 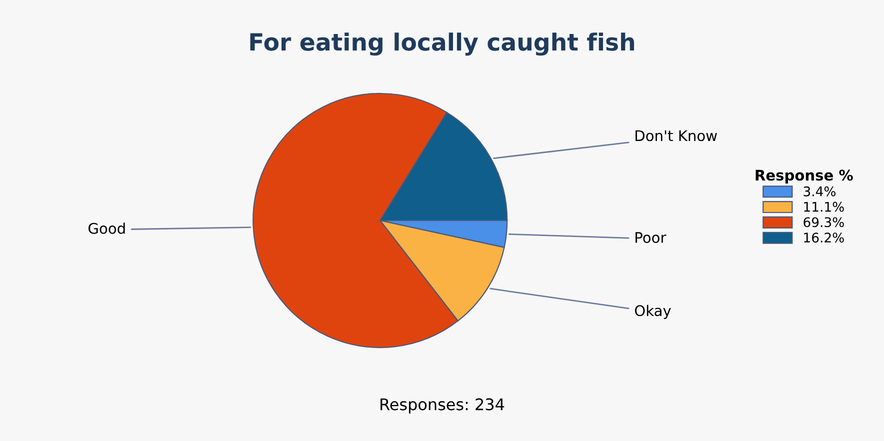 I want to click on legend-label: 11.1%, so click(x=824, y=207).